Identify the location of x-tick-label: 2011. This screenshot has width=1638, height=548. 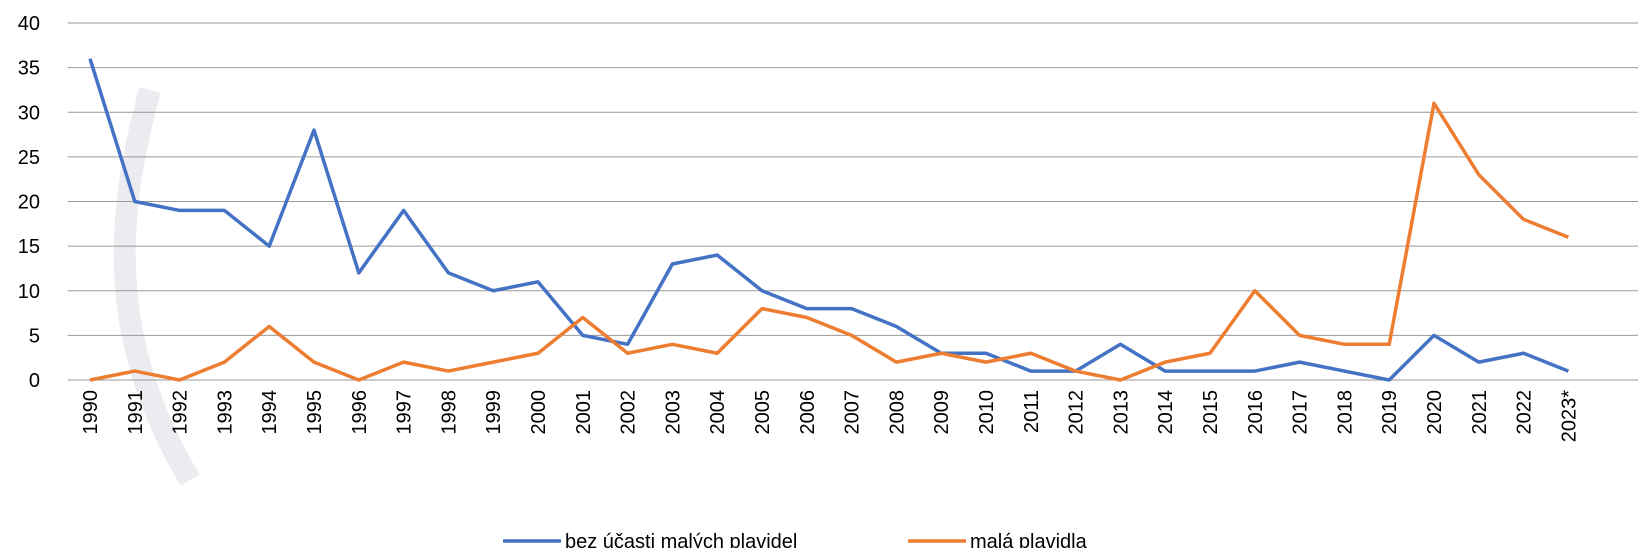
(1032, 411).